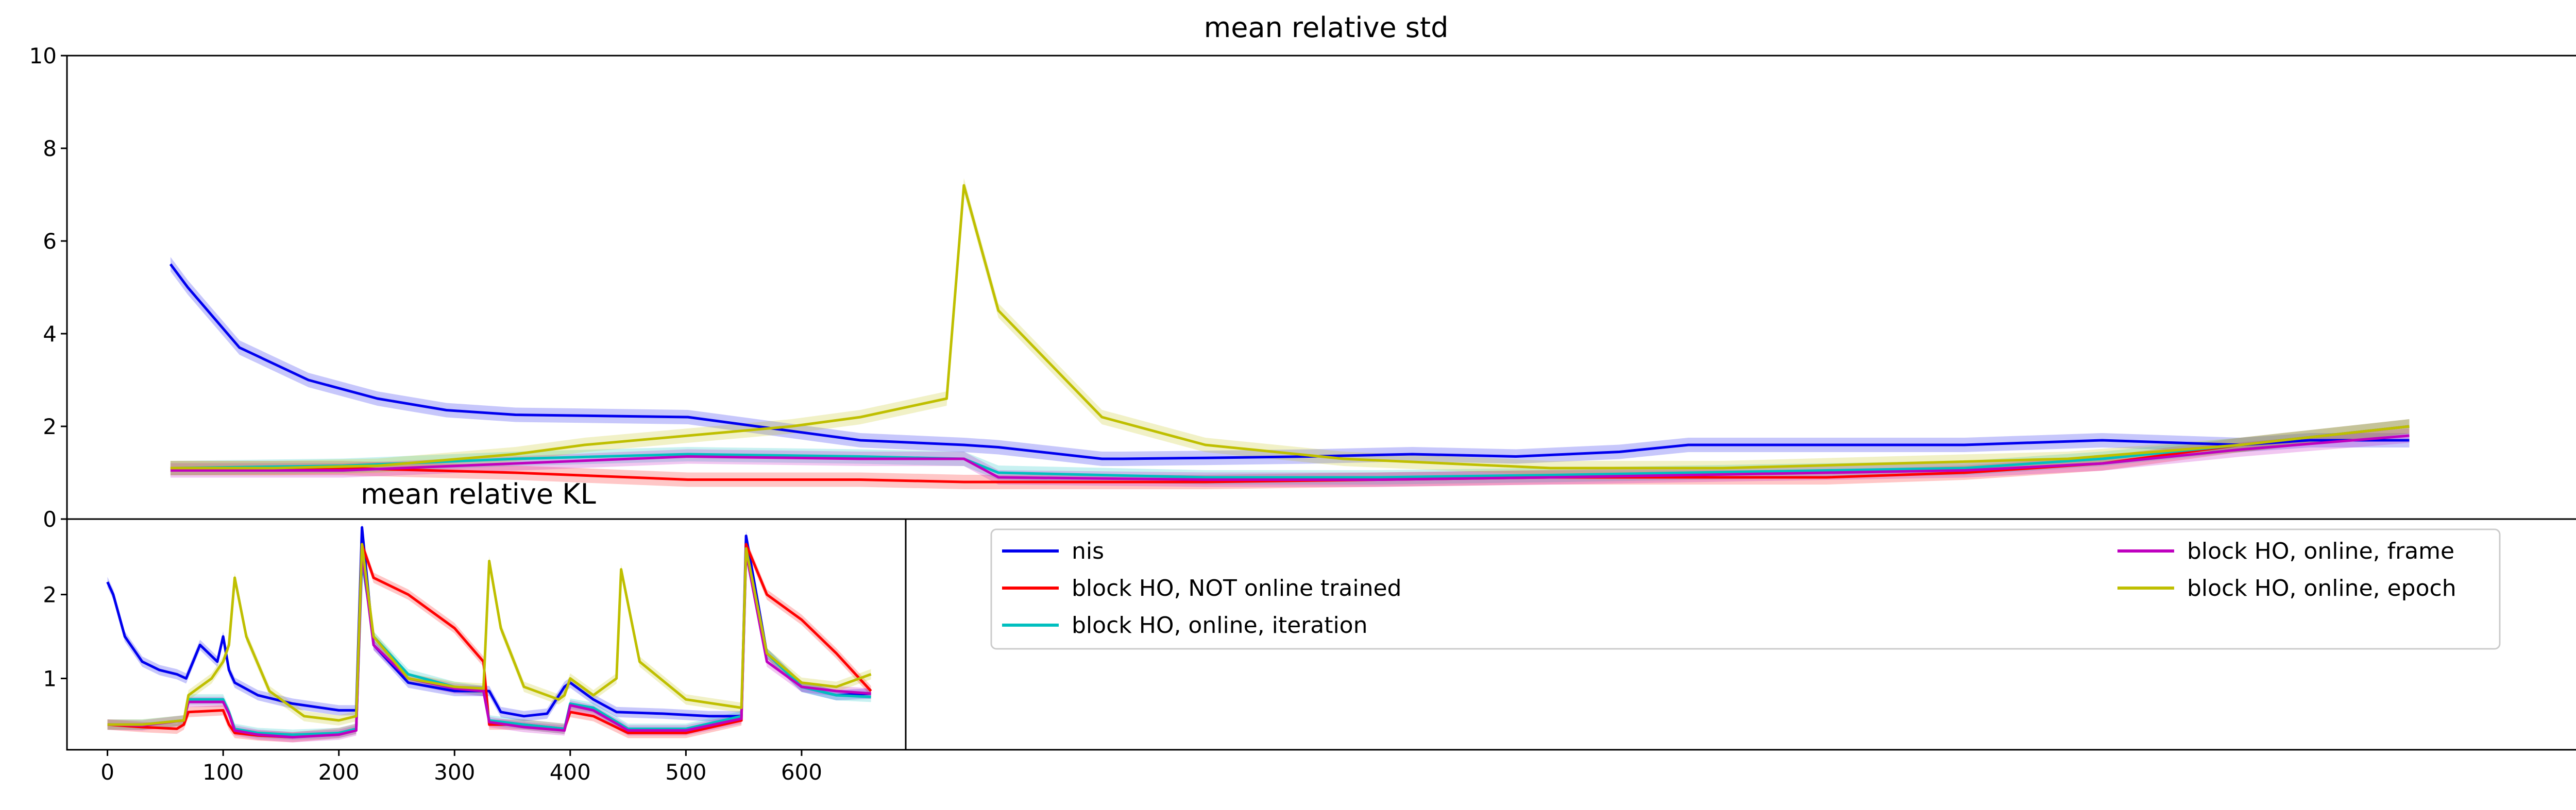  What do you see at coordinates (50, 148) in the screenshot?
I see `top-y-tick-label-4: 8` at bounding box center [50, 148].